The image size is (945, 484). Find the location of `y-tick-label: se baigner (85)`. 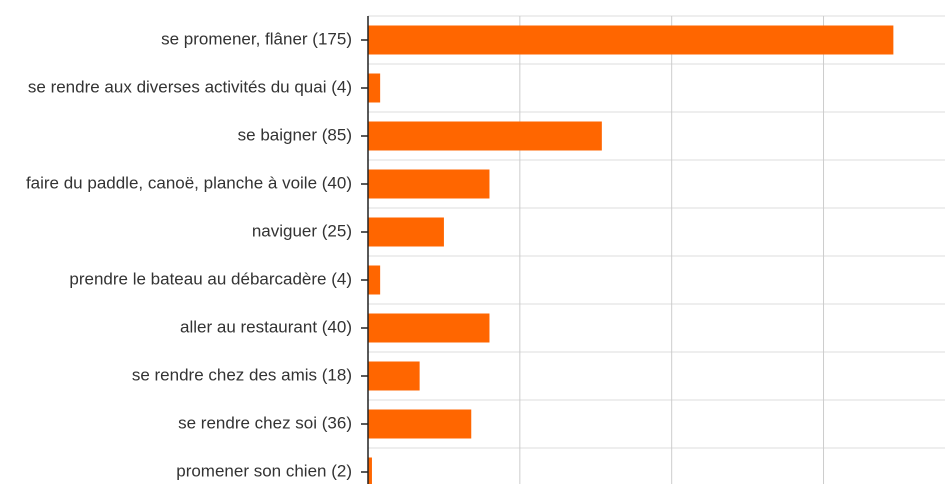

y-tick-label: se baigner (85) is located at coordinates (295, 134).